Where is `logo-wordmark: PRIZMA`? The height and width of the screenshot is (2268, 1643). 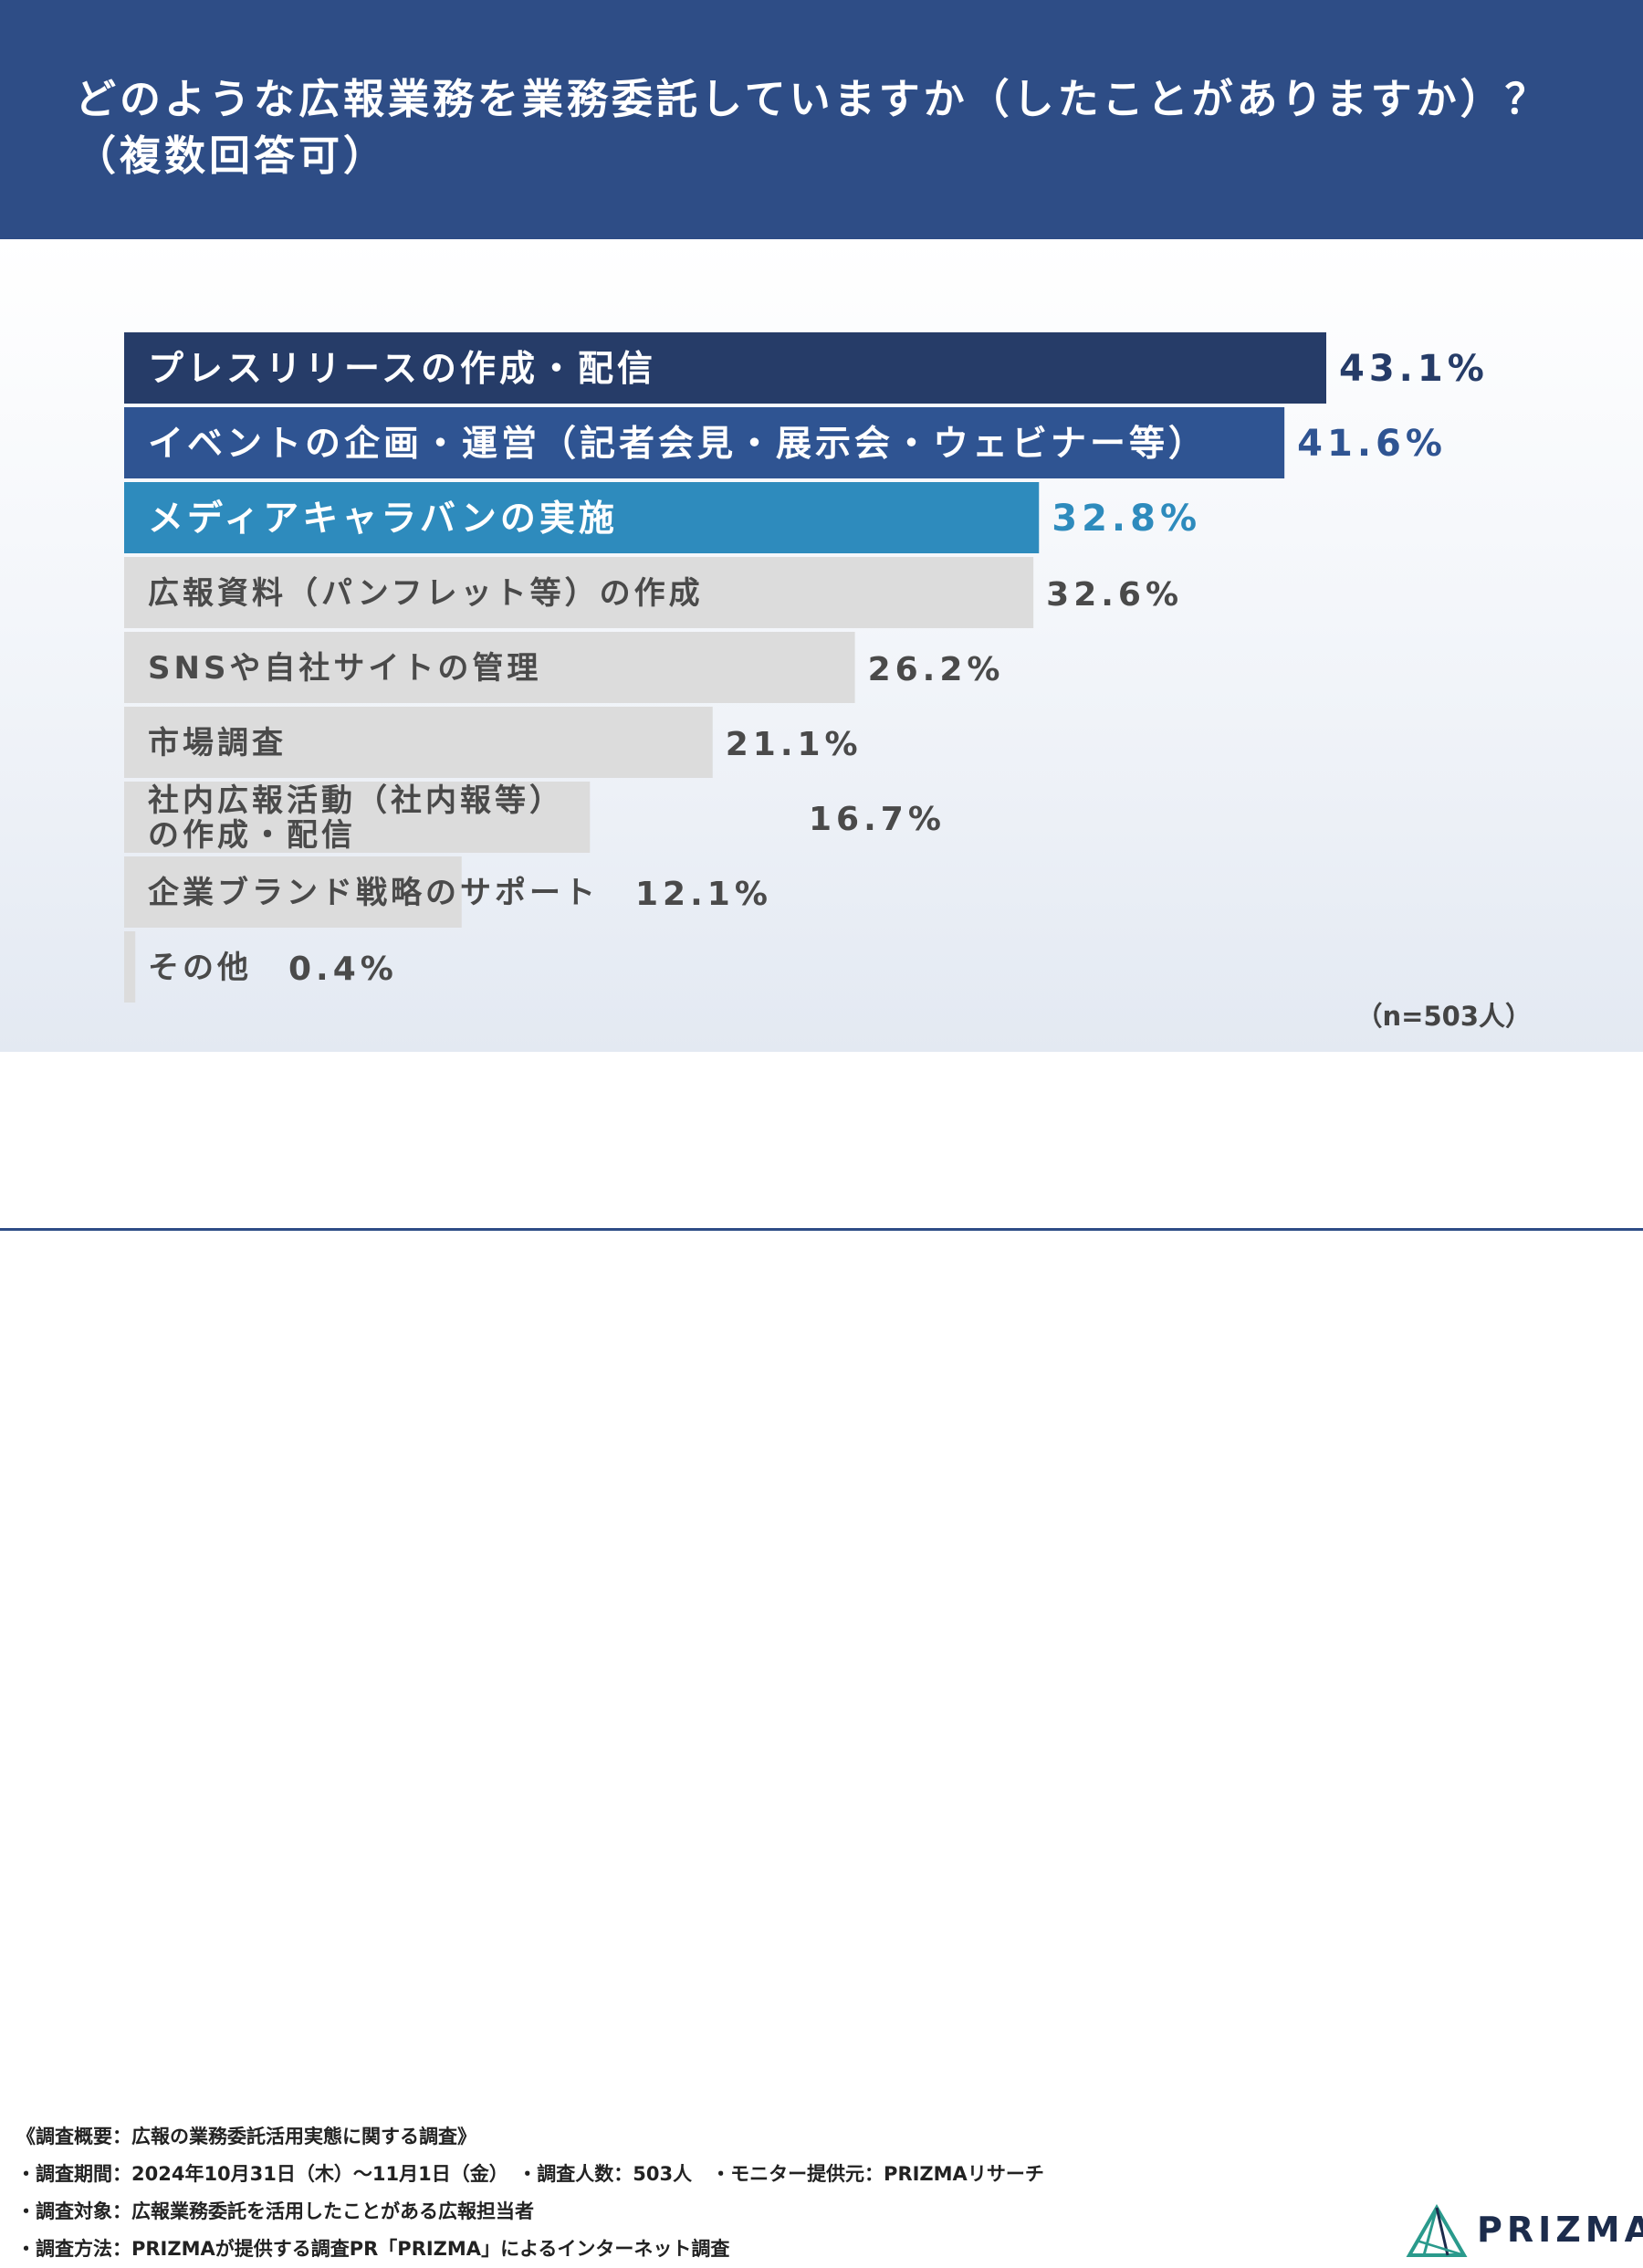
logo-wordmark: PRIZMA is located at coordinates (1560, 2230).